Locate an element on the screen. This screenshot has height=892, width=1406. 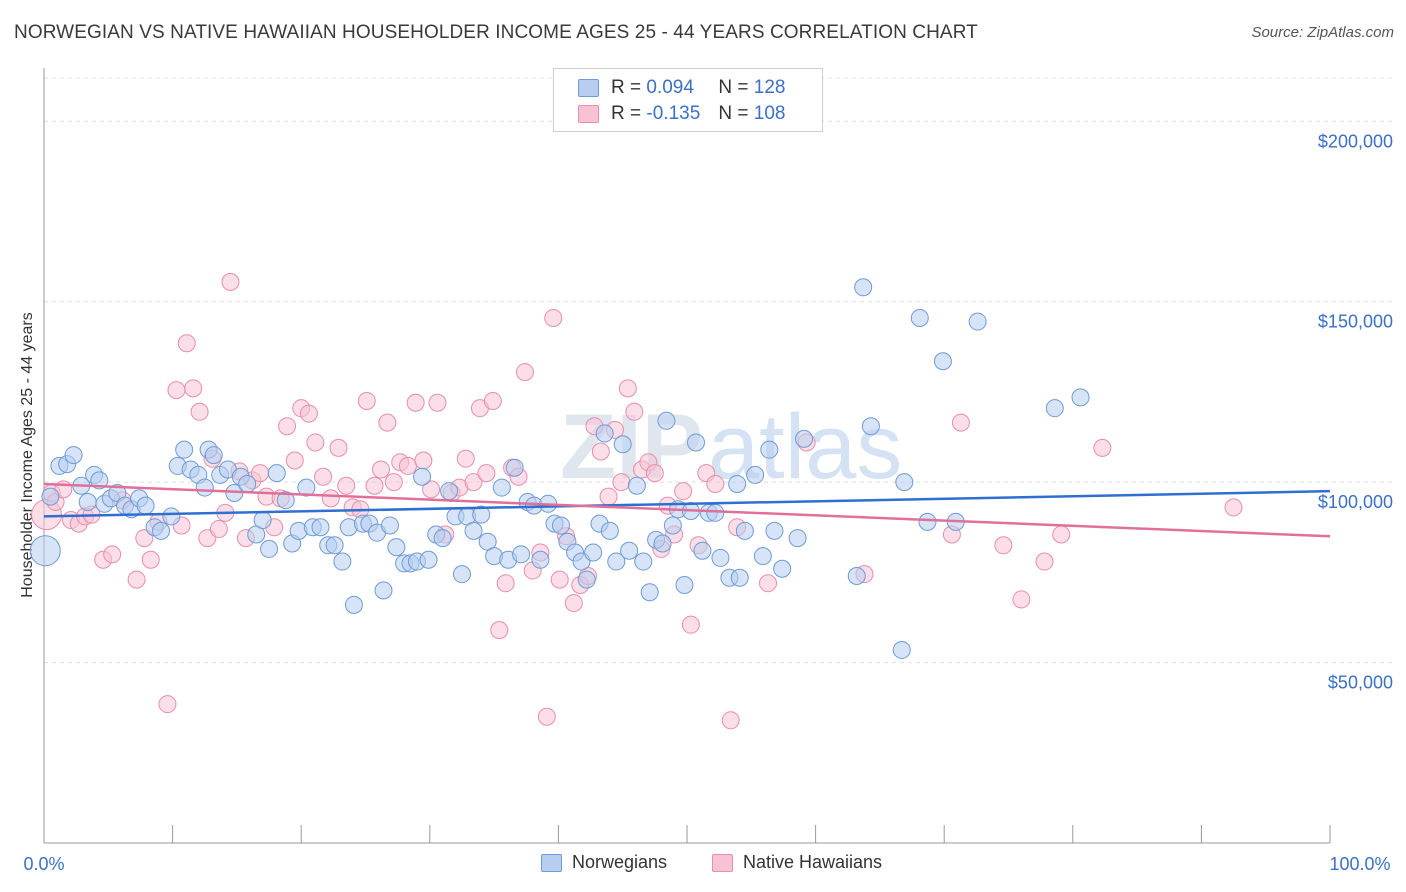
bottom-legend-swatch-blue is located at coordinates (551, 862).